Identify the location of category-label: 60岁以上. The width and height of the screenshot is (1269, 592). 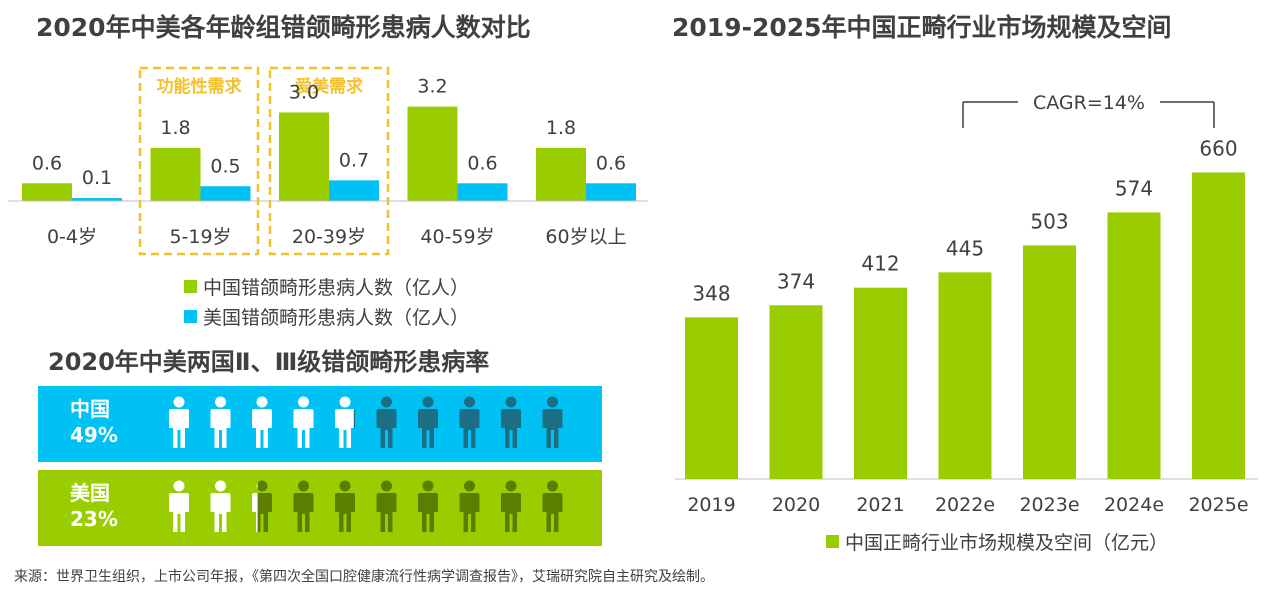
(585, 237).